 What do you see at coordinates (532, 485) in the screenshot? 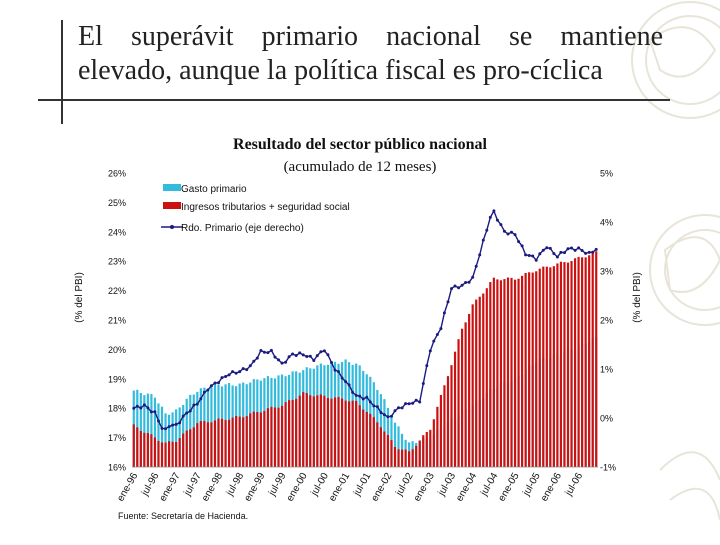
I see `x-tick-label: jul-05` at bounding box center [532, 485].